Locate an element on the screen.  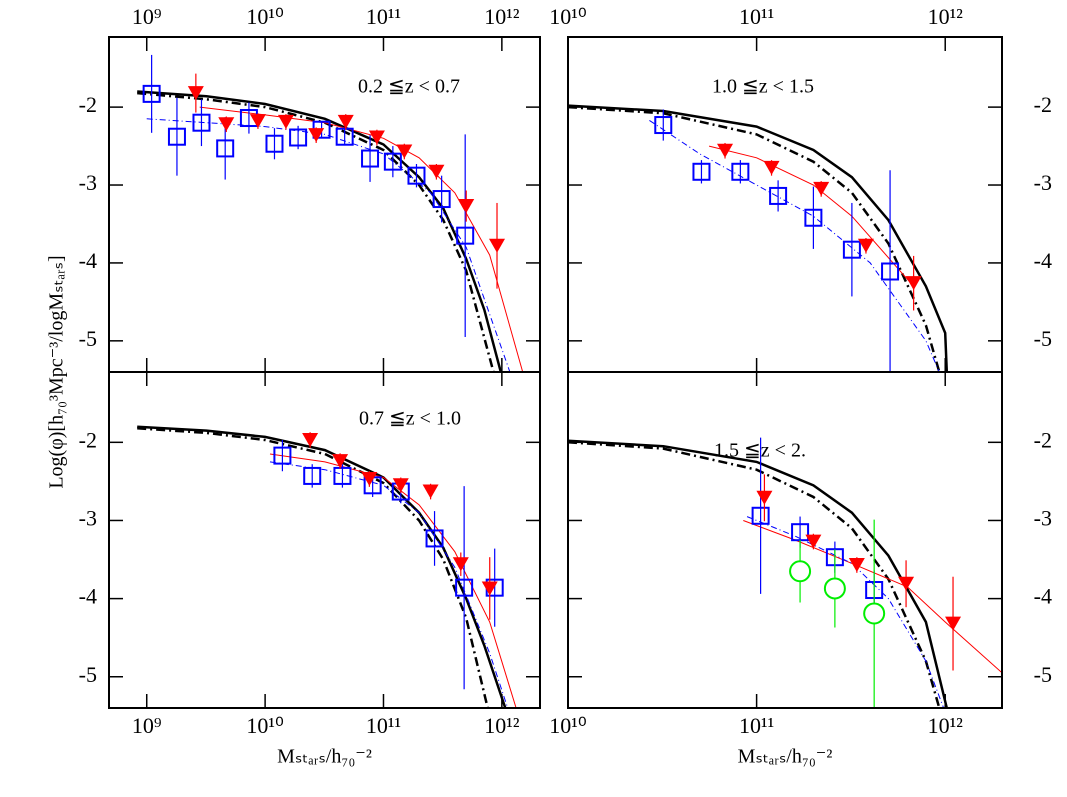
panel-annotation: 1.5 ≦z < 2. is located at coordinates (760, 451).